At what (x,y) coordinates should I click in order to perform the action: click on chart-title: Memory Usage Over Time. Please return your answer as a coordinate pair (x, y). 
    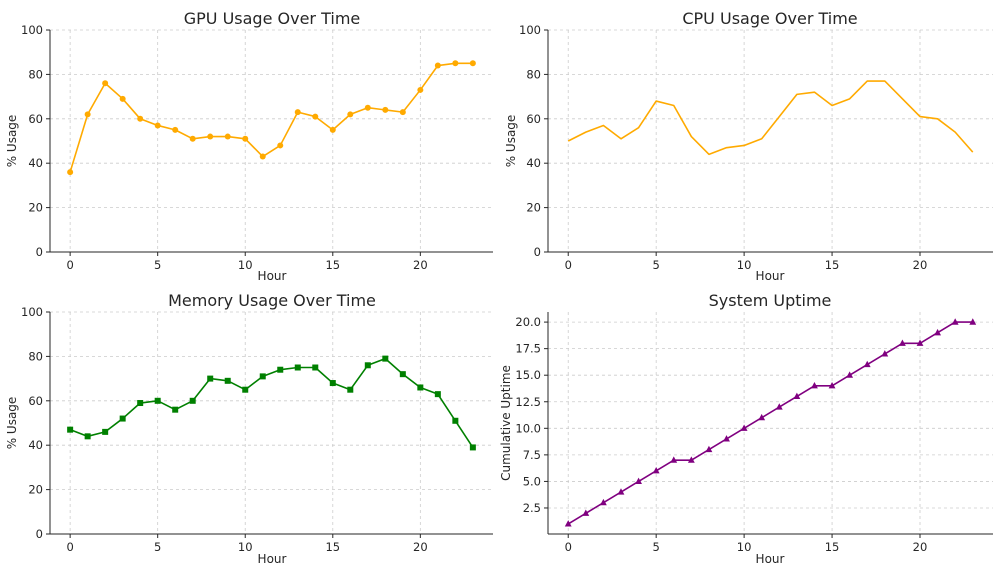
    Looking at the image, I should click on (272, 300).